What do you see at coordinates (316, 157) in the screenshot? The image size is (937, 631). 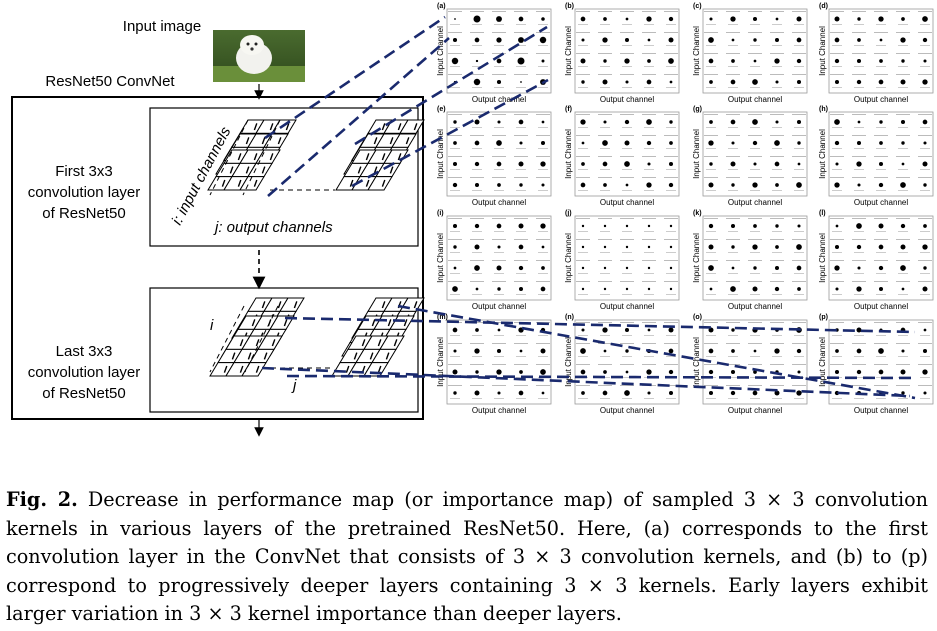 I see `first-layer-kernels` at bounding box center [316, 157].